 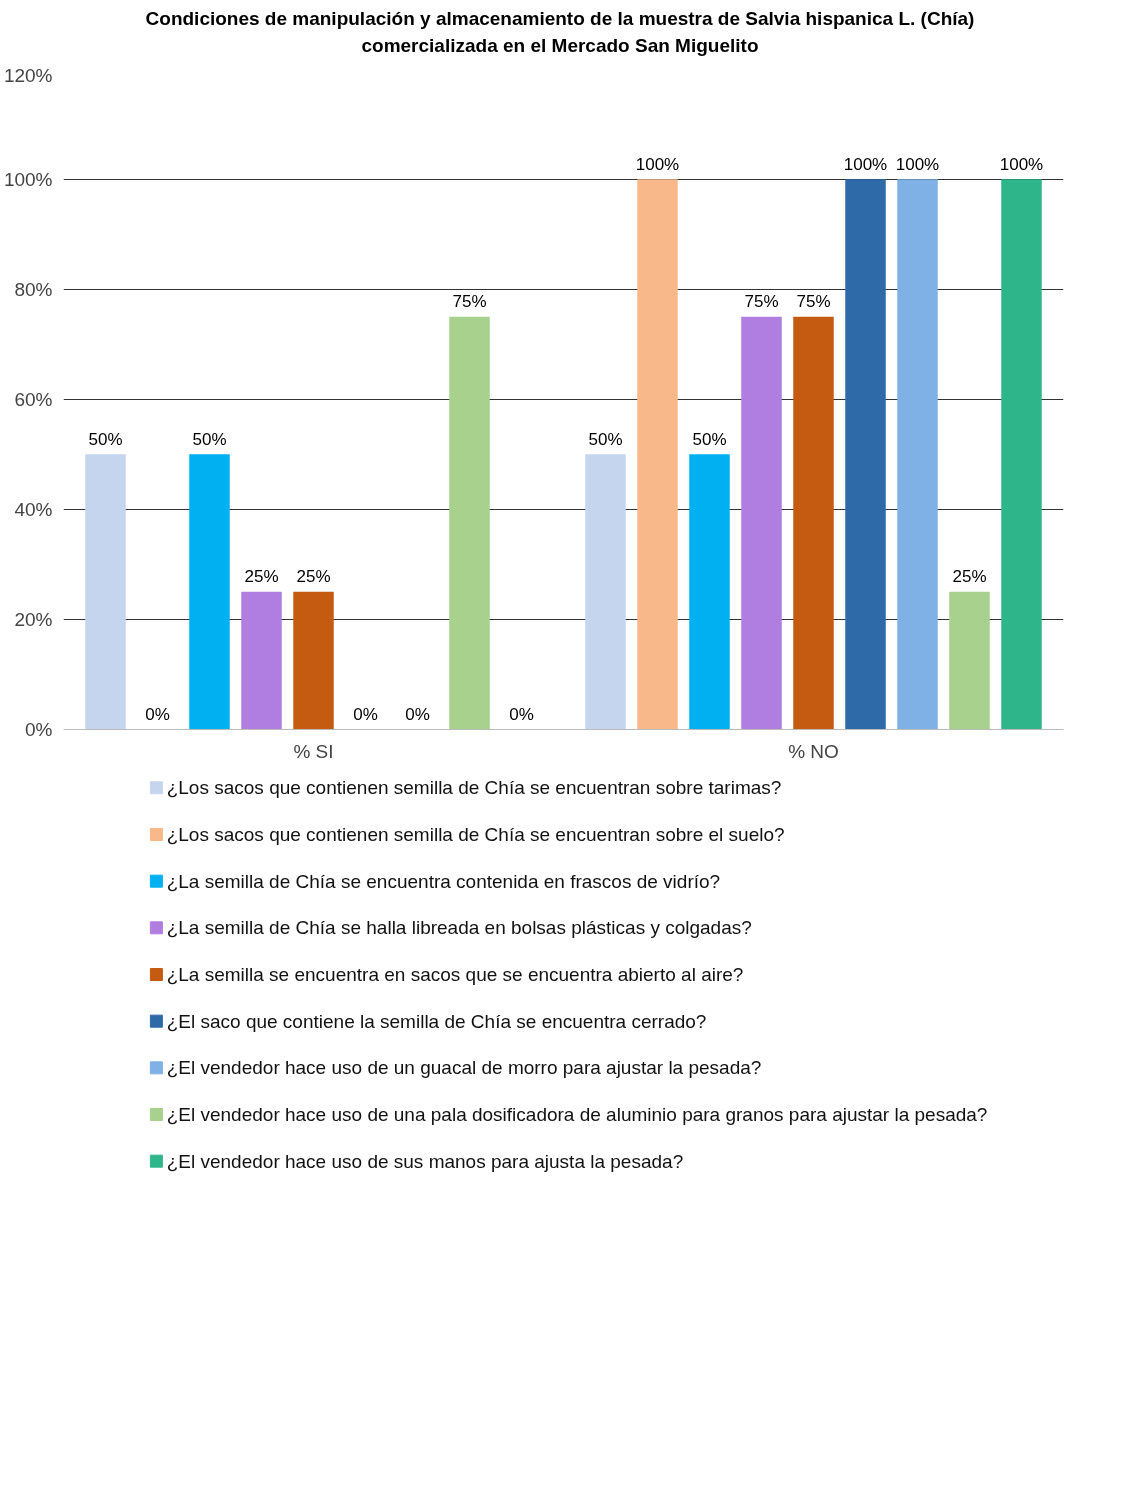 I want to click on legend-label: ¿El vendedor hace uso de un guacal de morro para ajustar la pesada?, so click(x=464, y=1068).